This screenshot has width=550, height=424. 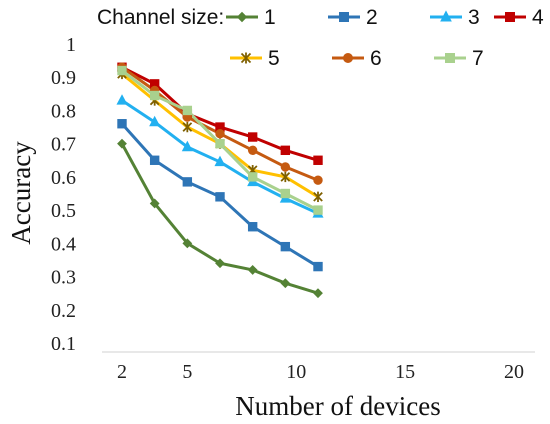 What do you see at coordinates (251, 17) in the screenshot?
I see `legend-item-1: 1` at bounding box center [251, 17].